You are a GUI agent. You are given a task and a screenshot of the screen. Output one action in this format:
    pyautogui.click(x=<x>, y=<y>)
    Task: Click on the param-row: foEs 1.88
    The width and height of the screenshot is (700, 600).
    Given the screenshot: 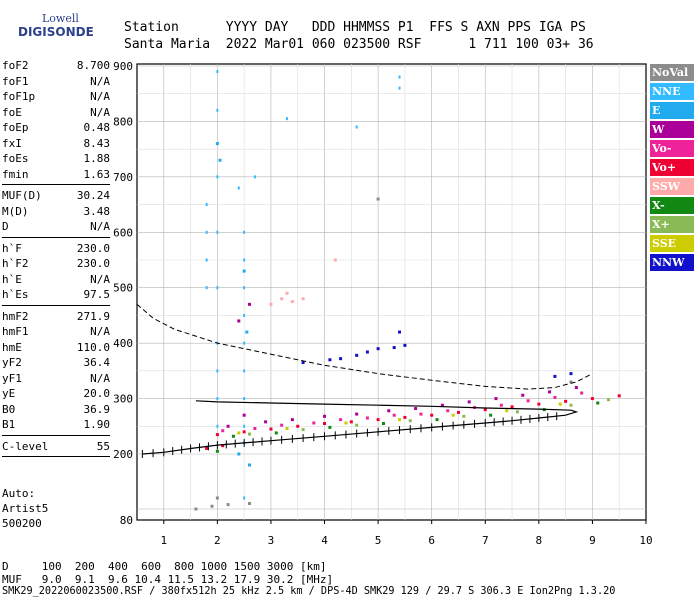 What is the action you would take?
    pyautogui.click(x=56, y=159)
    